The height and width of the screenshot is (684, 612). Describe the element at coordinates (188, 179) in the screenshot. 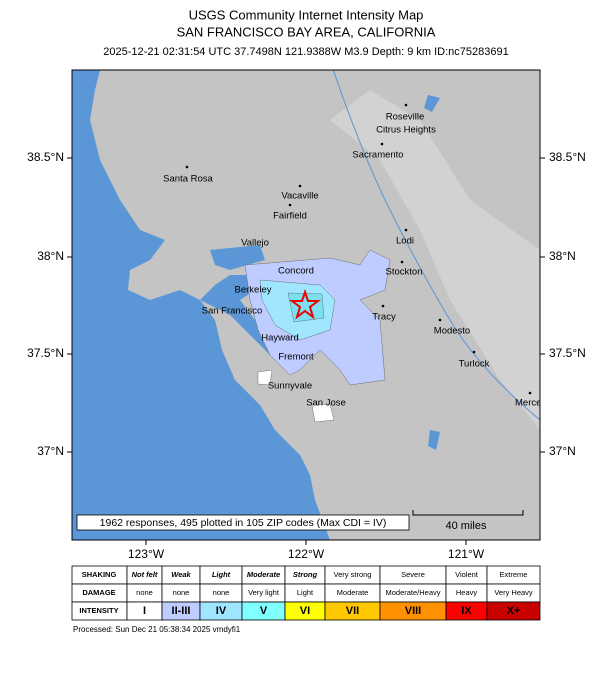

I see `city-label: Santa Rosa` at that location.